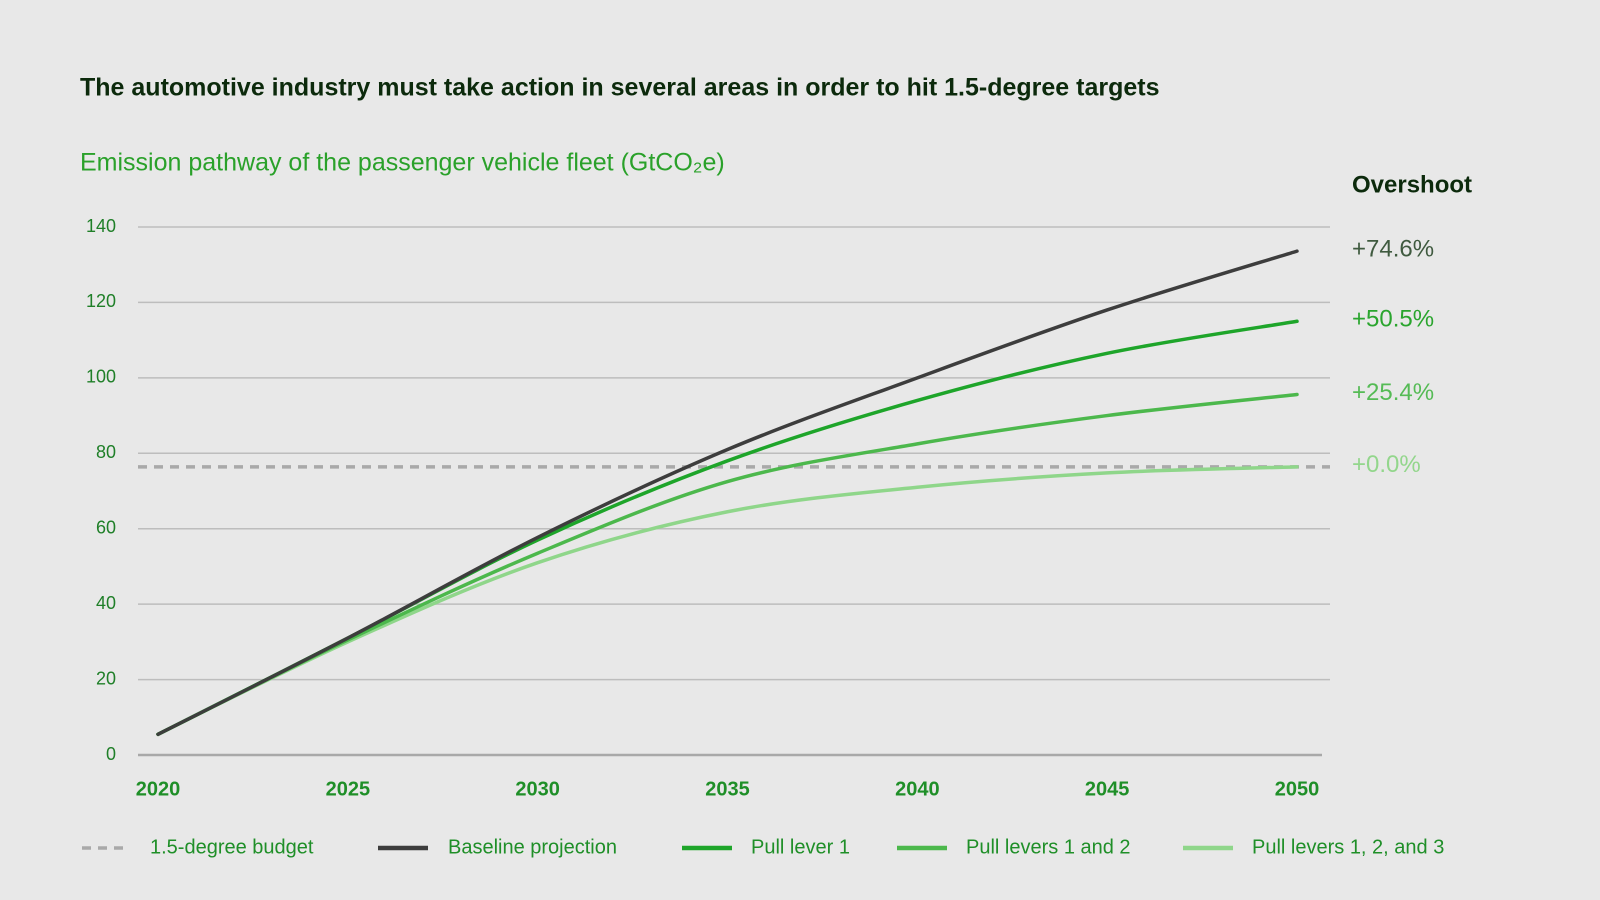 Image resolution: width=1600 pixels, height=900 pixels. Describe the element at coordinates (727, 789) in the screenshot. I see `x-tick-label: 2035` at that location.